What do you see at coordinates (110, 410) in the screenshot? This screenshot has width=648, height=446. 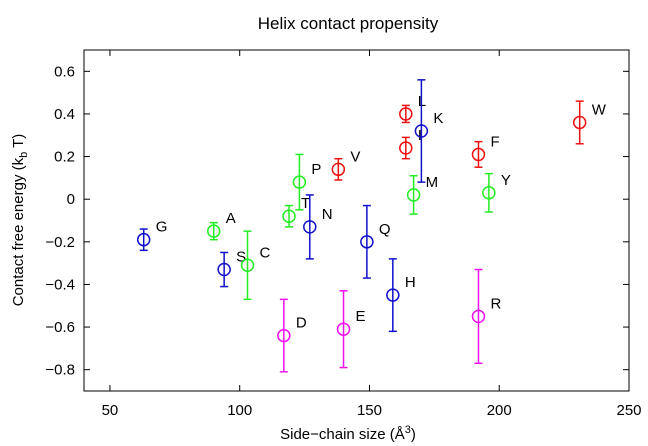 I see `x-tick-label: 50` at bounding box center [110, 410].